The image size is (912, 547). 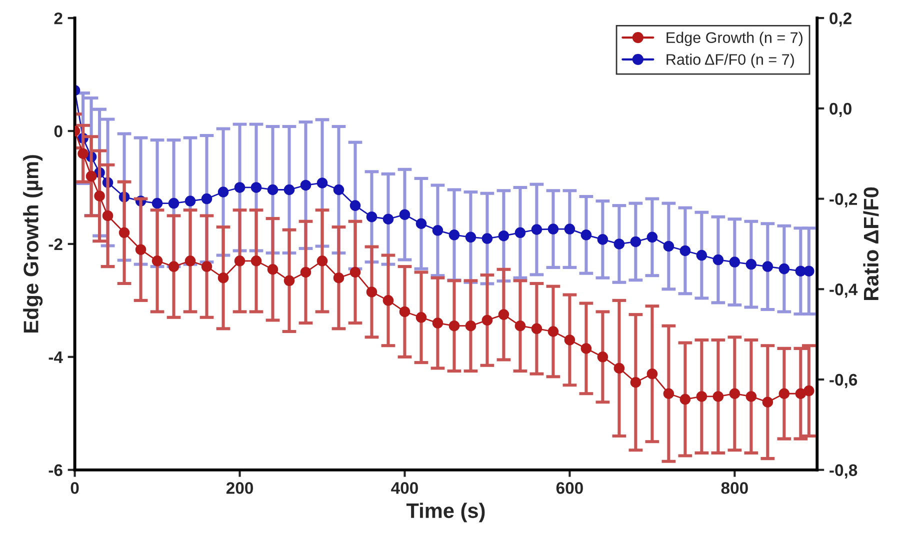 I want to click on y2-tick-label: -0,8, so click(x=844, y=471).